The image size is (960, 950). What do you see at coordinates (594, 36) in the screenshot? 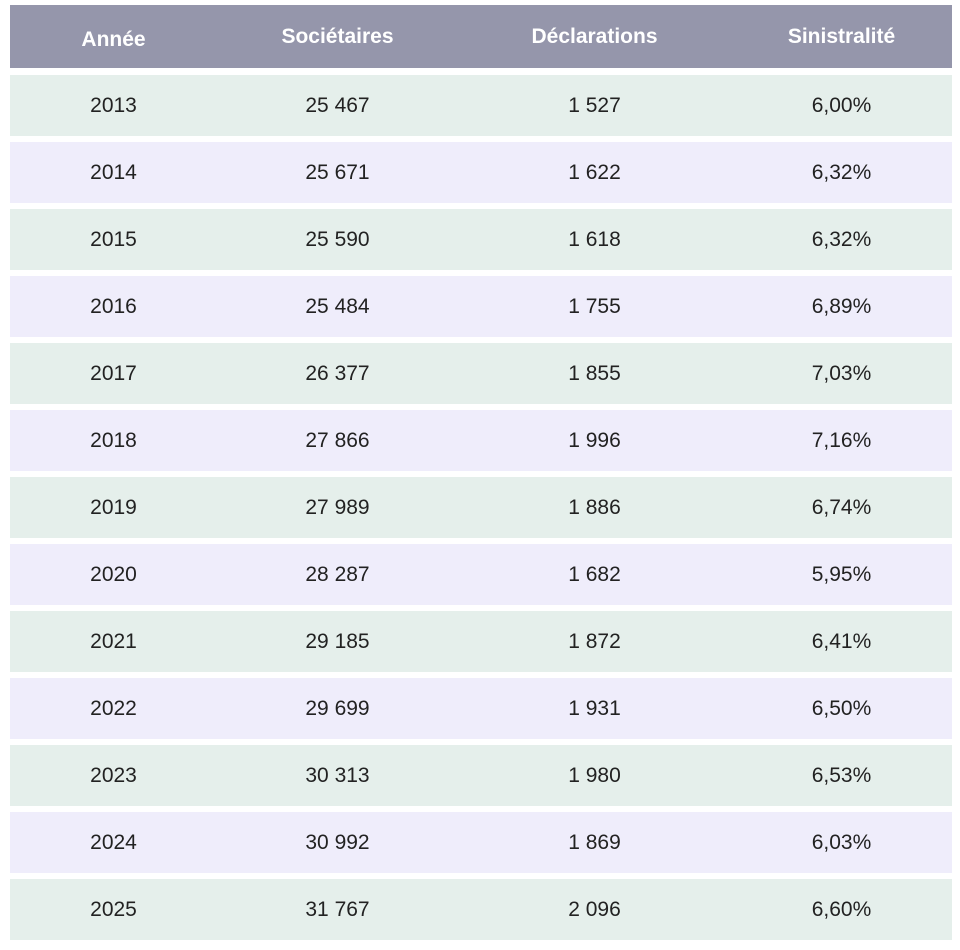
I see `header-declarations: Déclarations` at bounding box center [594, 36].